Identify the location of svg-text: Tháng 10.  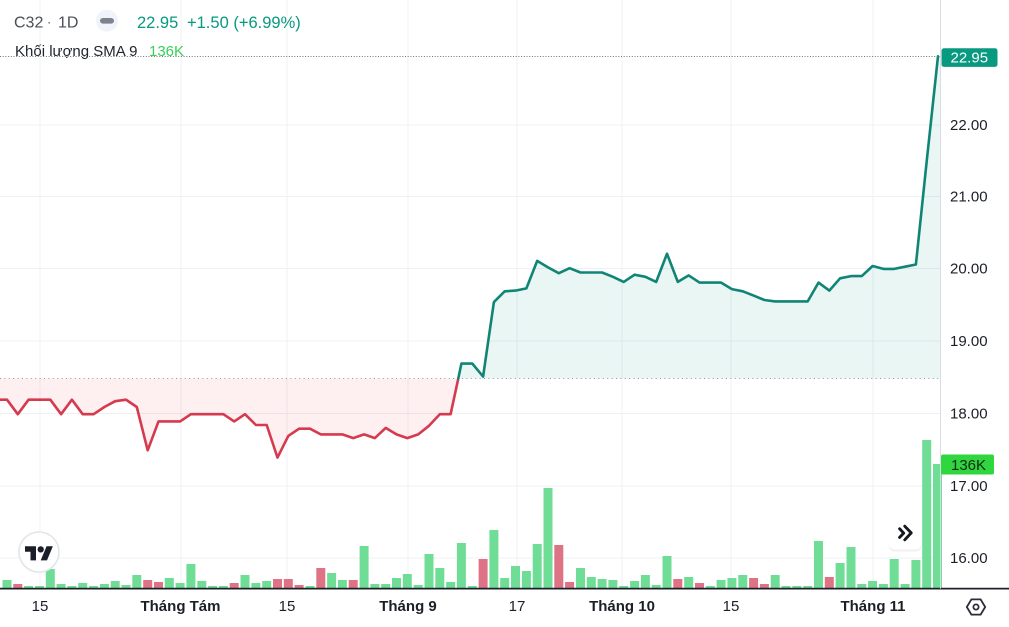
(622, 606).